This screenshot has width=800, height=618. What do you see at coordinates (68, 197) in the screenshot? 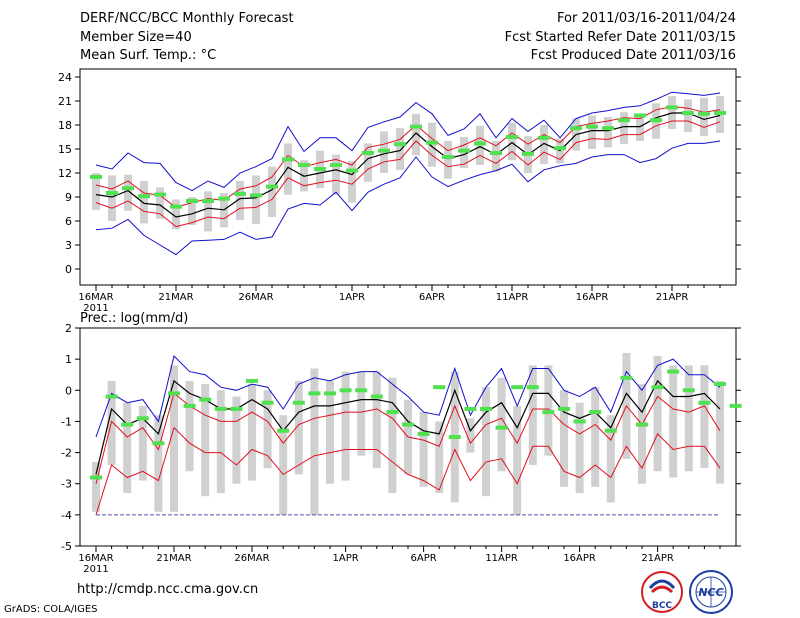
I see `y-tick-label: 9` at bounding box center [68, 197].